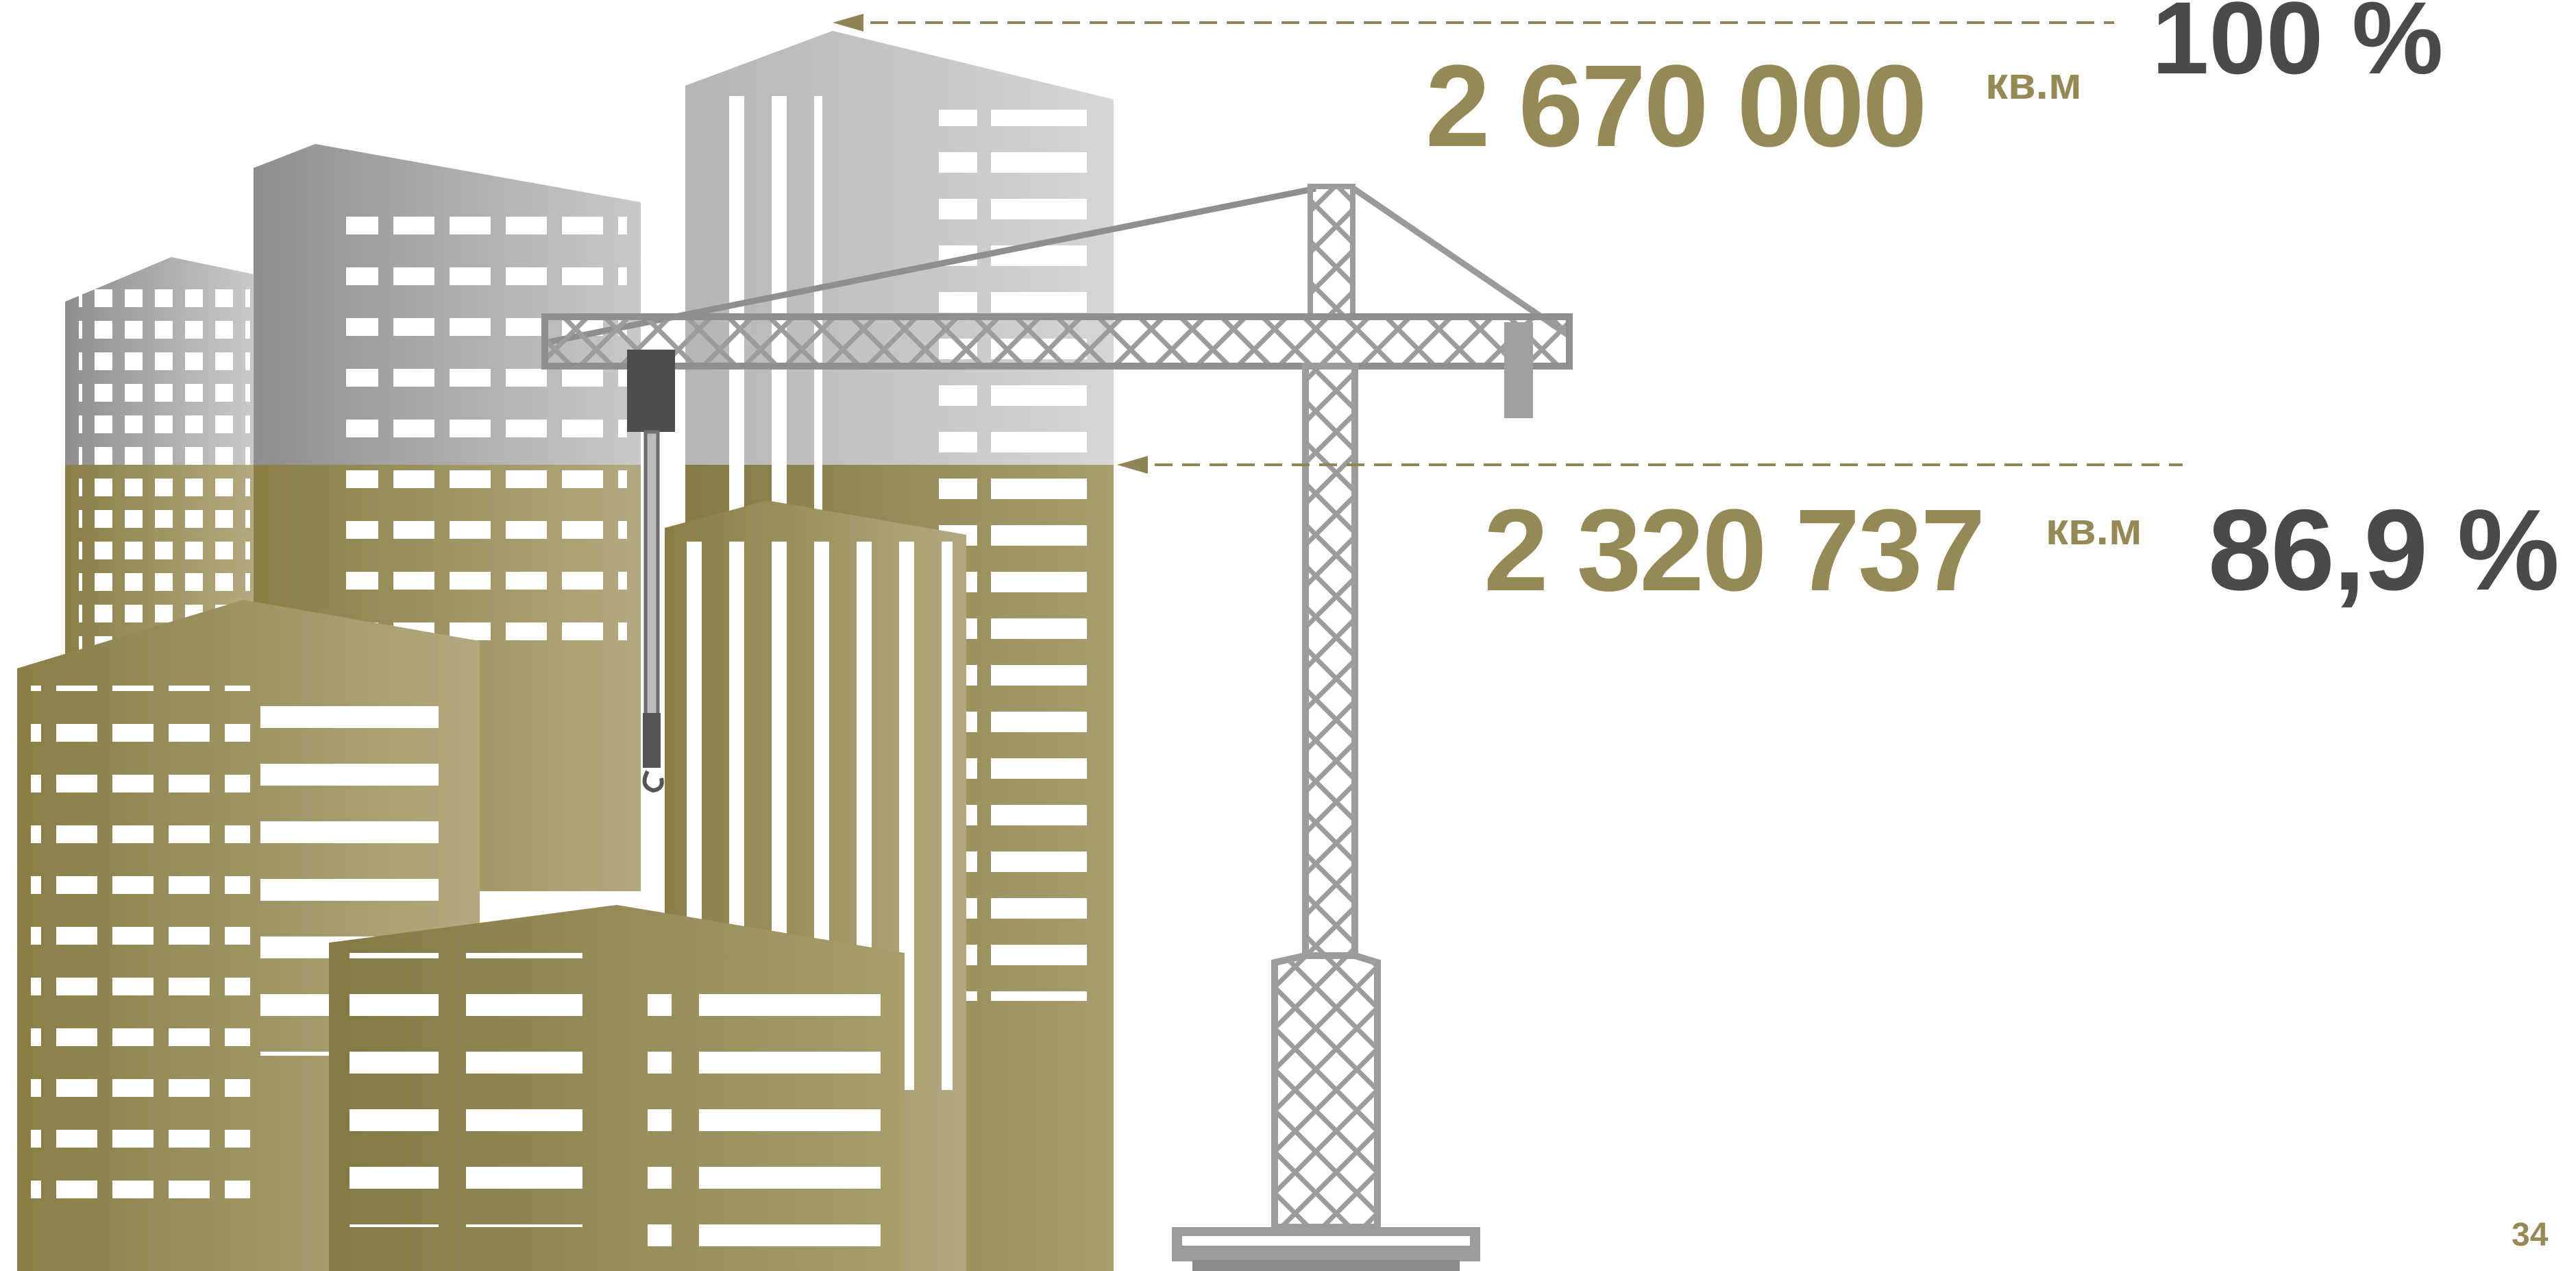 The width and height of the screenshot is (2576, 1271). Describe the element at coordinates (1676, 106) in the screenshot. I see `total-area-value: 2 670 000` at that location.